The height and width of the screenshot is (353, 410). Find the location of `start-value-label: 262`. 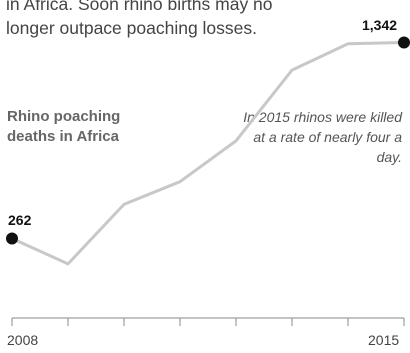

start-value-label: 262 is located at coordinates (20, 220).